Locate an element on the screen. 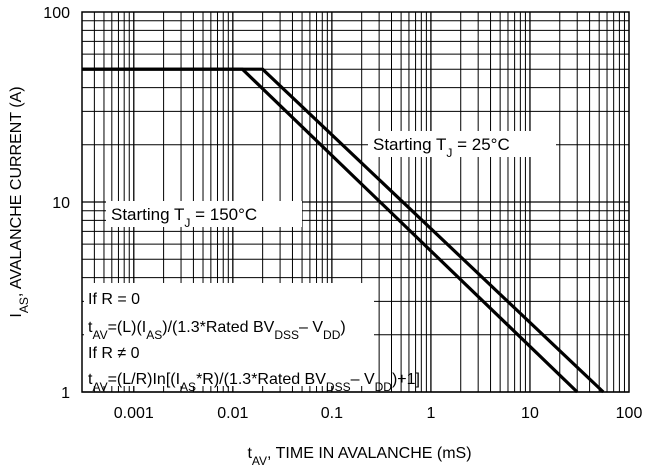  y-axis-label-subscript: AS is located at coordinates (24, 305).